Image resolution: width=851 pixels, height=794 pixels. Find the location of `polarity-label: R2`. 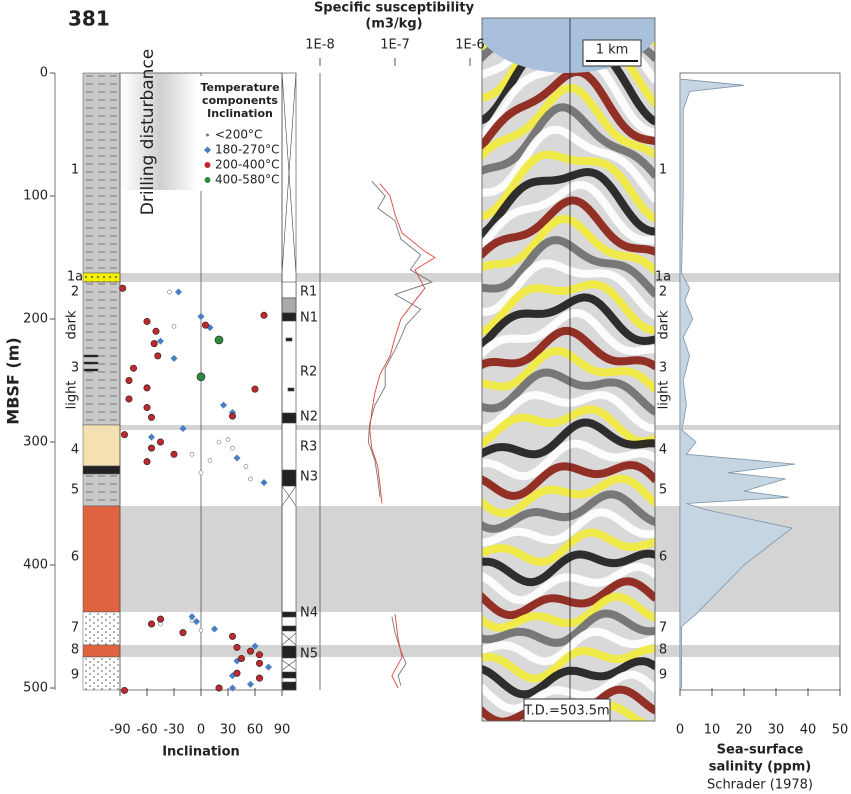

polarity-label: R2 is located at coordinates (308, 372).